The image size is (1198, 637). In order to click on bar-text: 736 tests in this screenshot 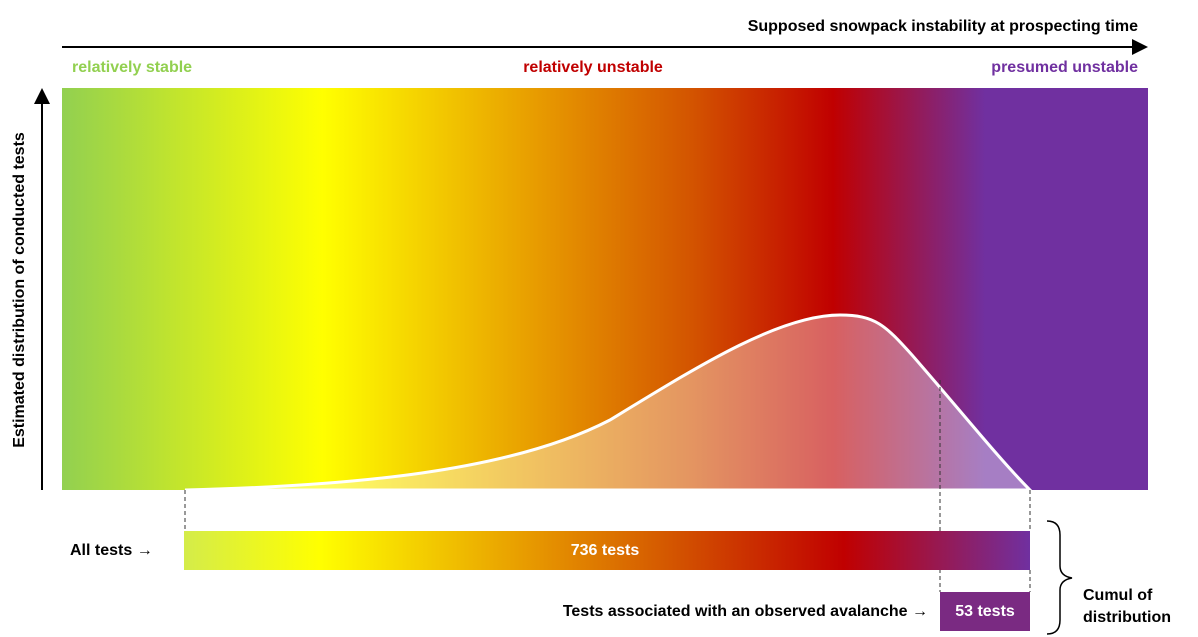, I will do `click(605, 550)`.